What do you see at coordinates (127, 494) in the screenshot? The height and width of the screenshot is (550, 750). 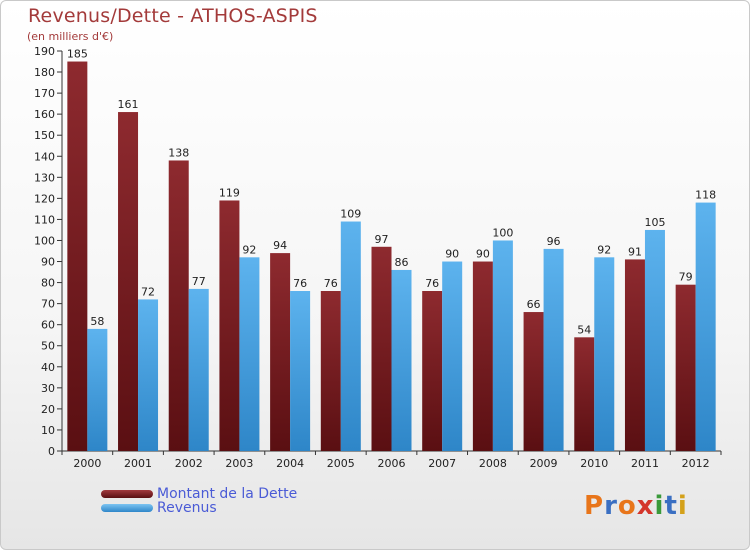 I see `legend-swatch-debt` at bounding box center [127, 494].